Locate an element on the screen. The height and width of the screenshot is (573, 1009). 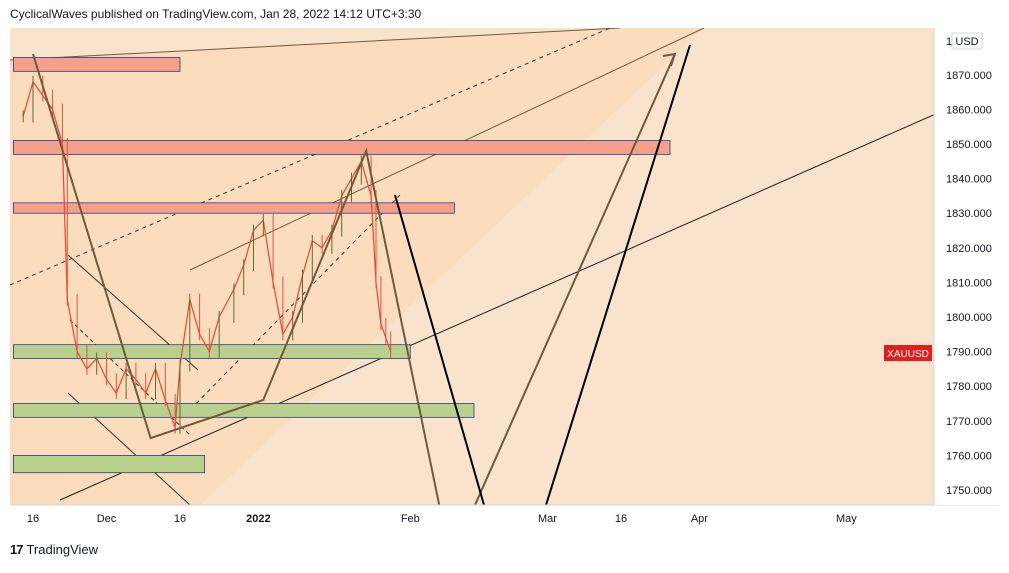
currency-label-text: USD is located at coordinates (966, 42).